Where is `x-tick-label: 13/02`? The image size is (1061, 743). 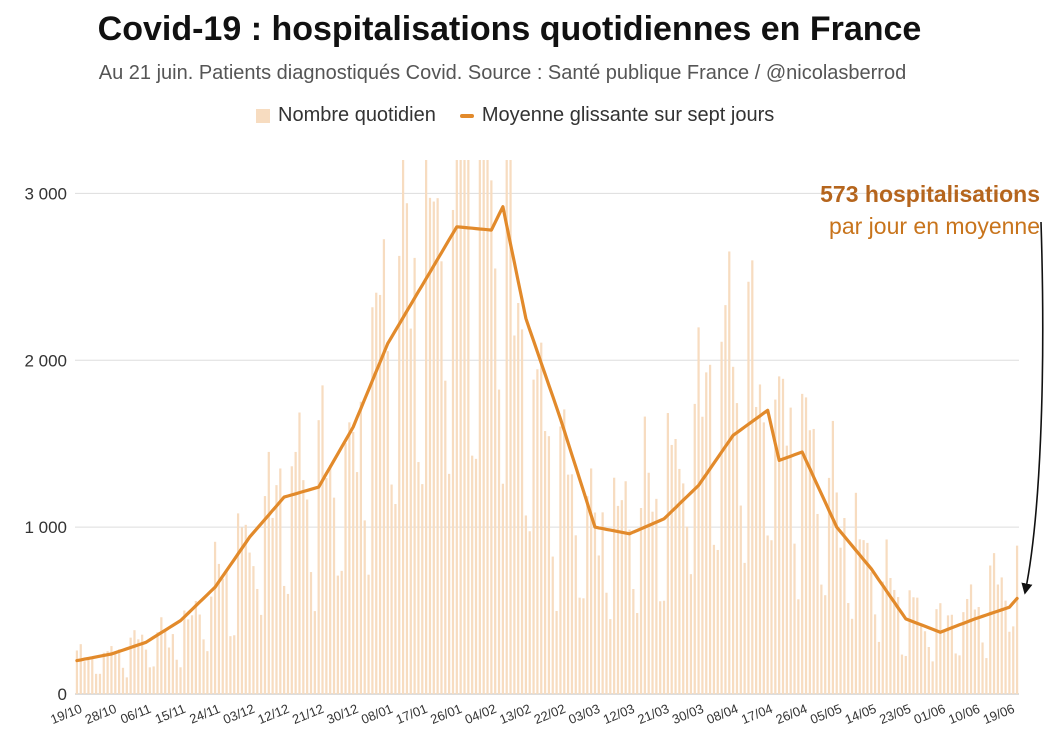 x-tick-label: 13/02 is located at coordinates (515, 714).